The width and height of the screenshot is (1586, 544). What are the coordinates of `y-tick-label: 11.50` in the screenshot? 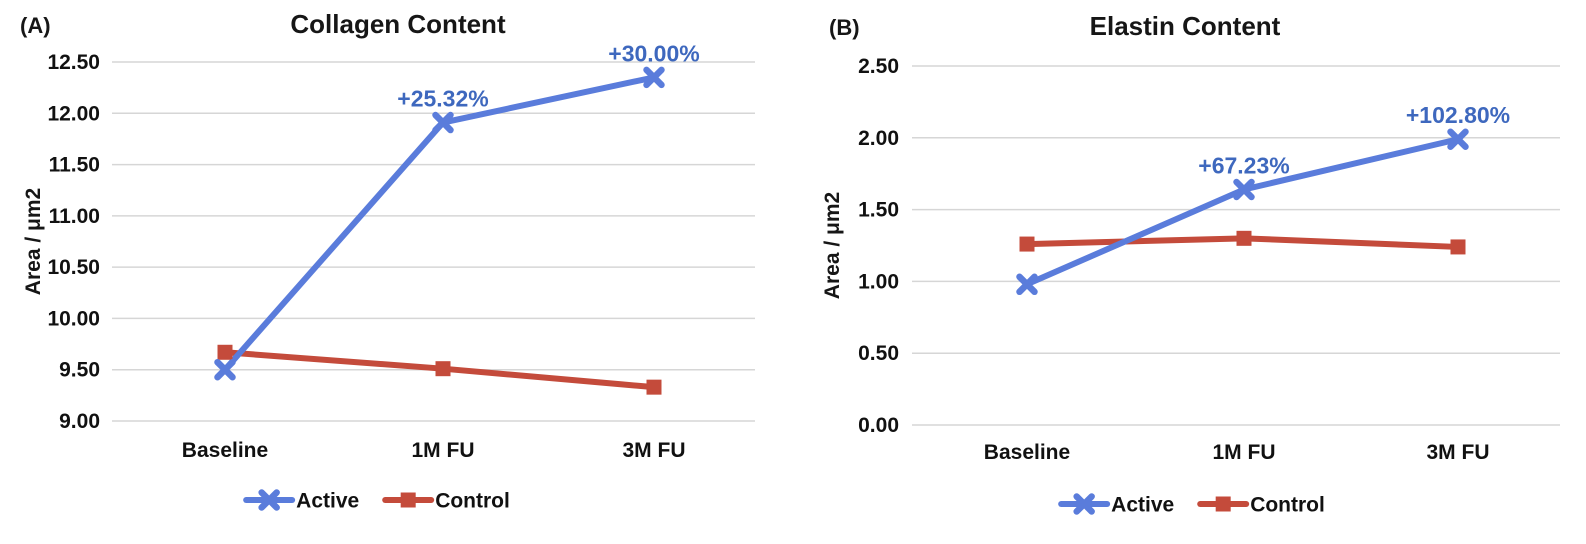 It's located at (74, 165).